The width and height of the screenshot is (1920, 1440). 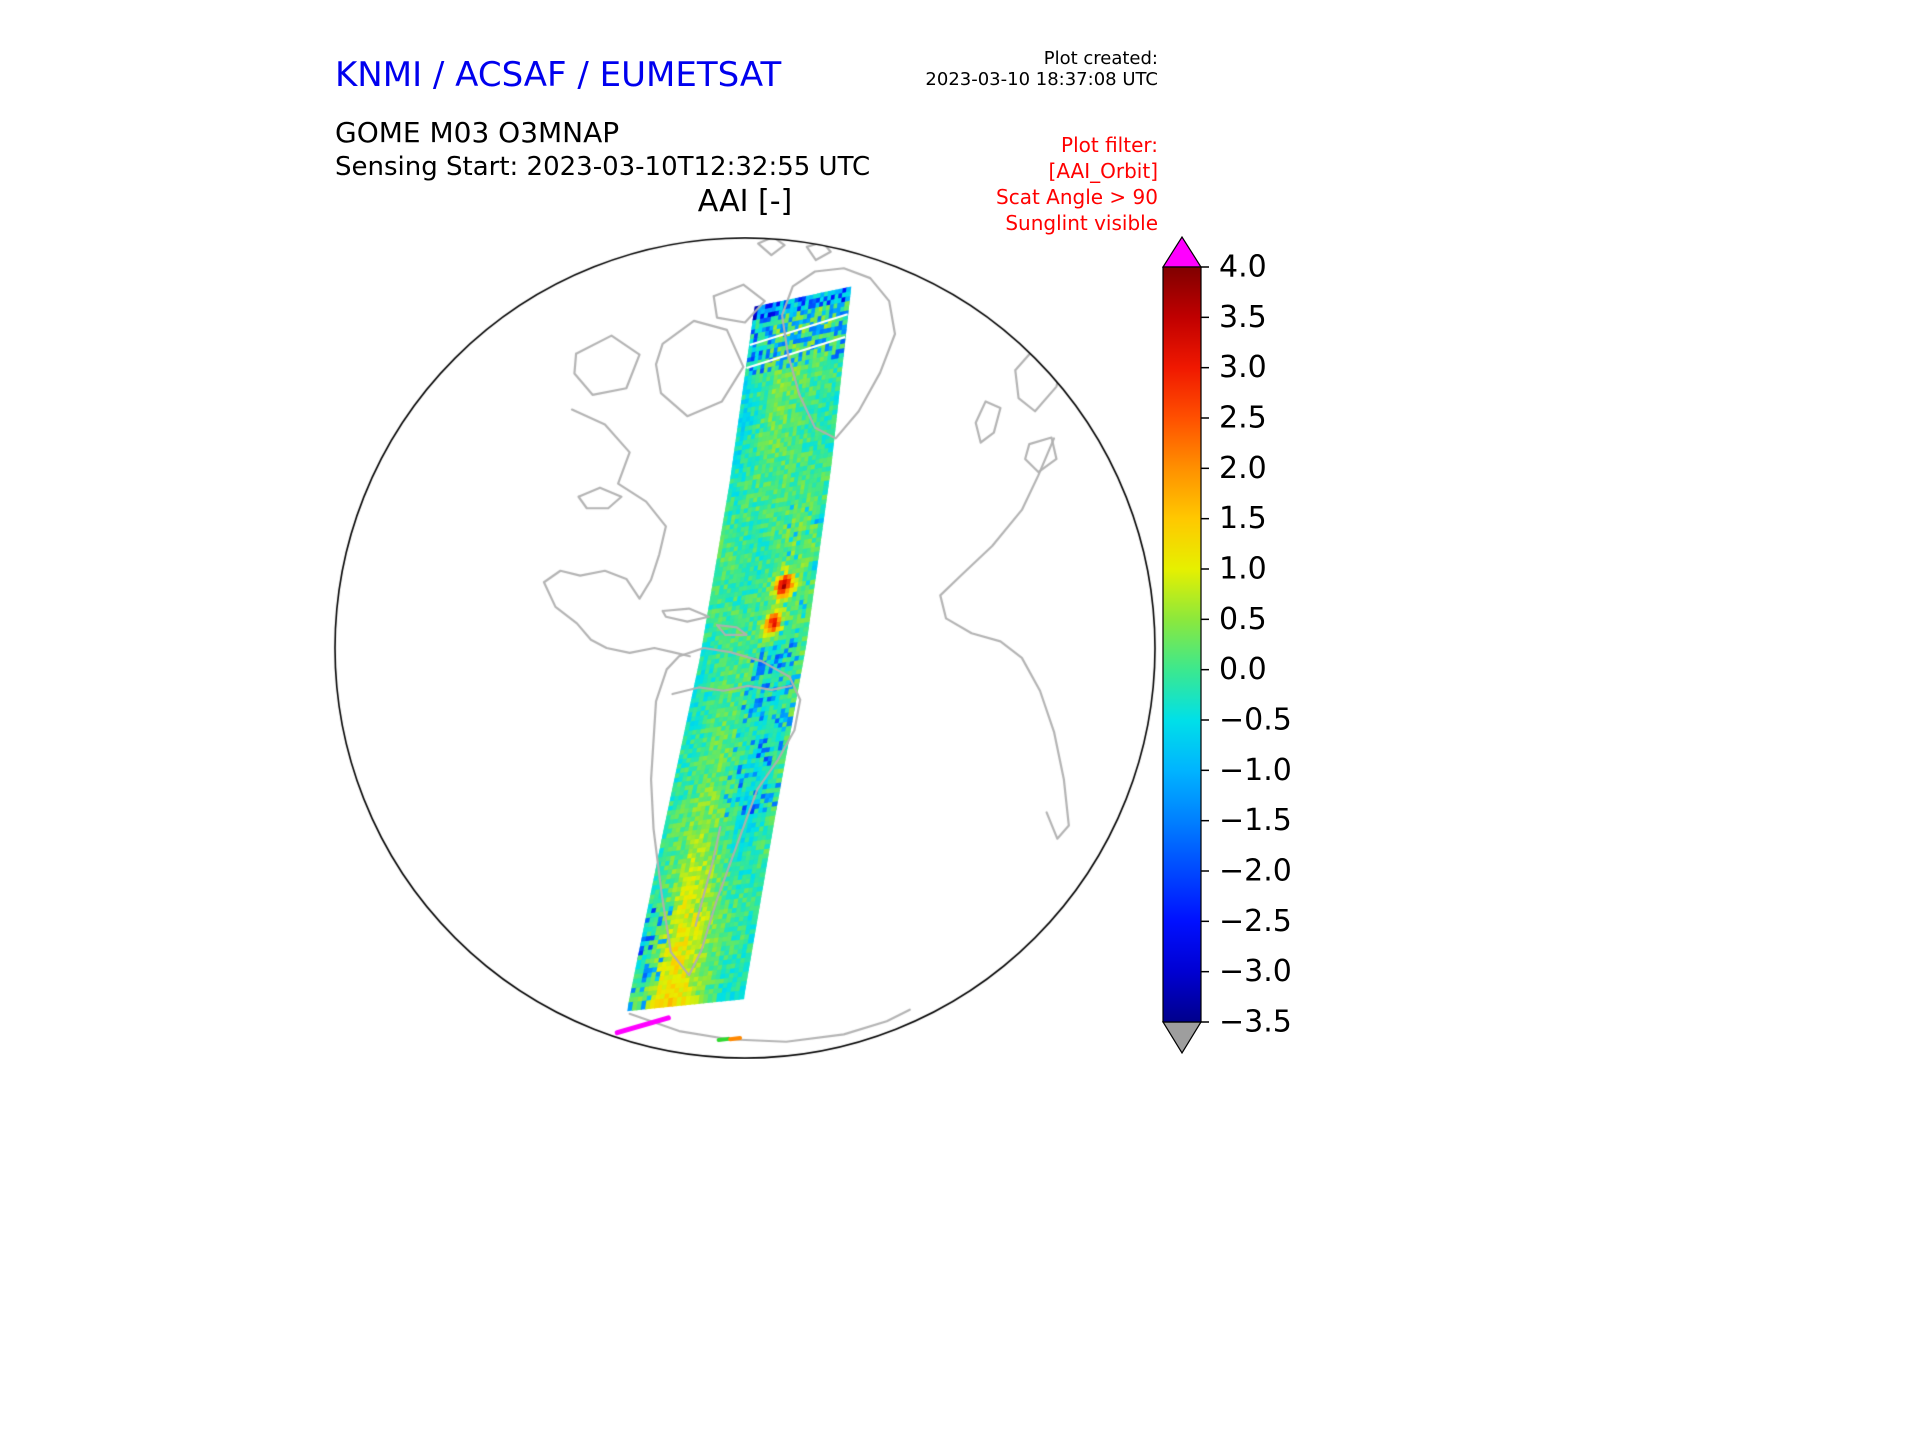 I want to click on colorbar-tick-label: −2.5, so click(x=1255, y=921).